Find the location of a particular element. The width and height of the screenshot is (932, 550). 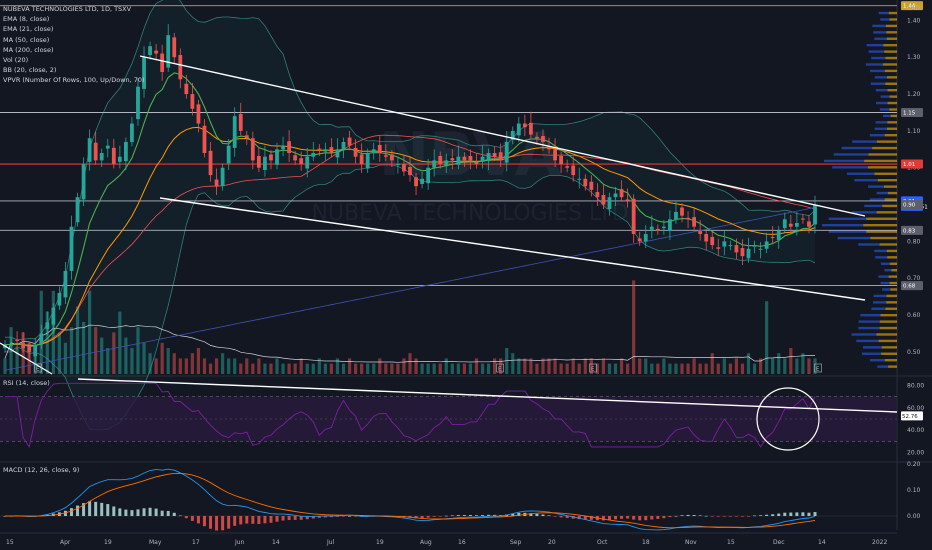

legend-vol: Vol (20) is located at coordinates (16, 60).